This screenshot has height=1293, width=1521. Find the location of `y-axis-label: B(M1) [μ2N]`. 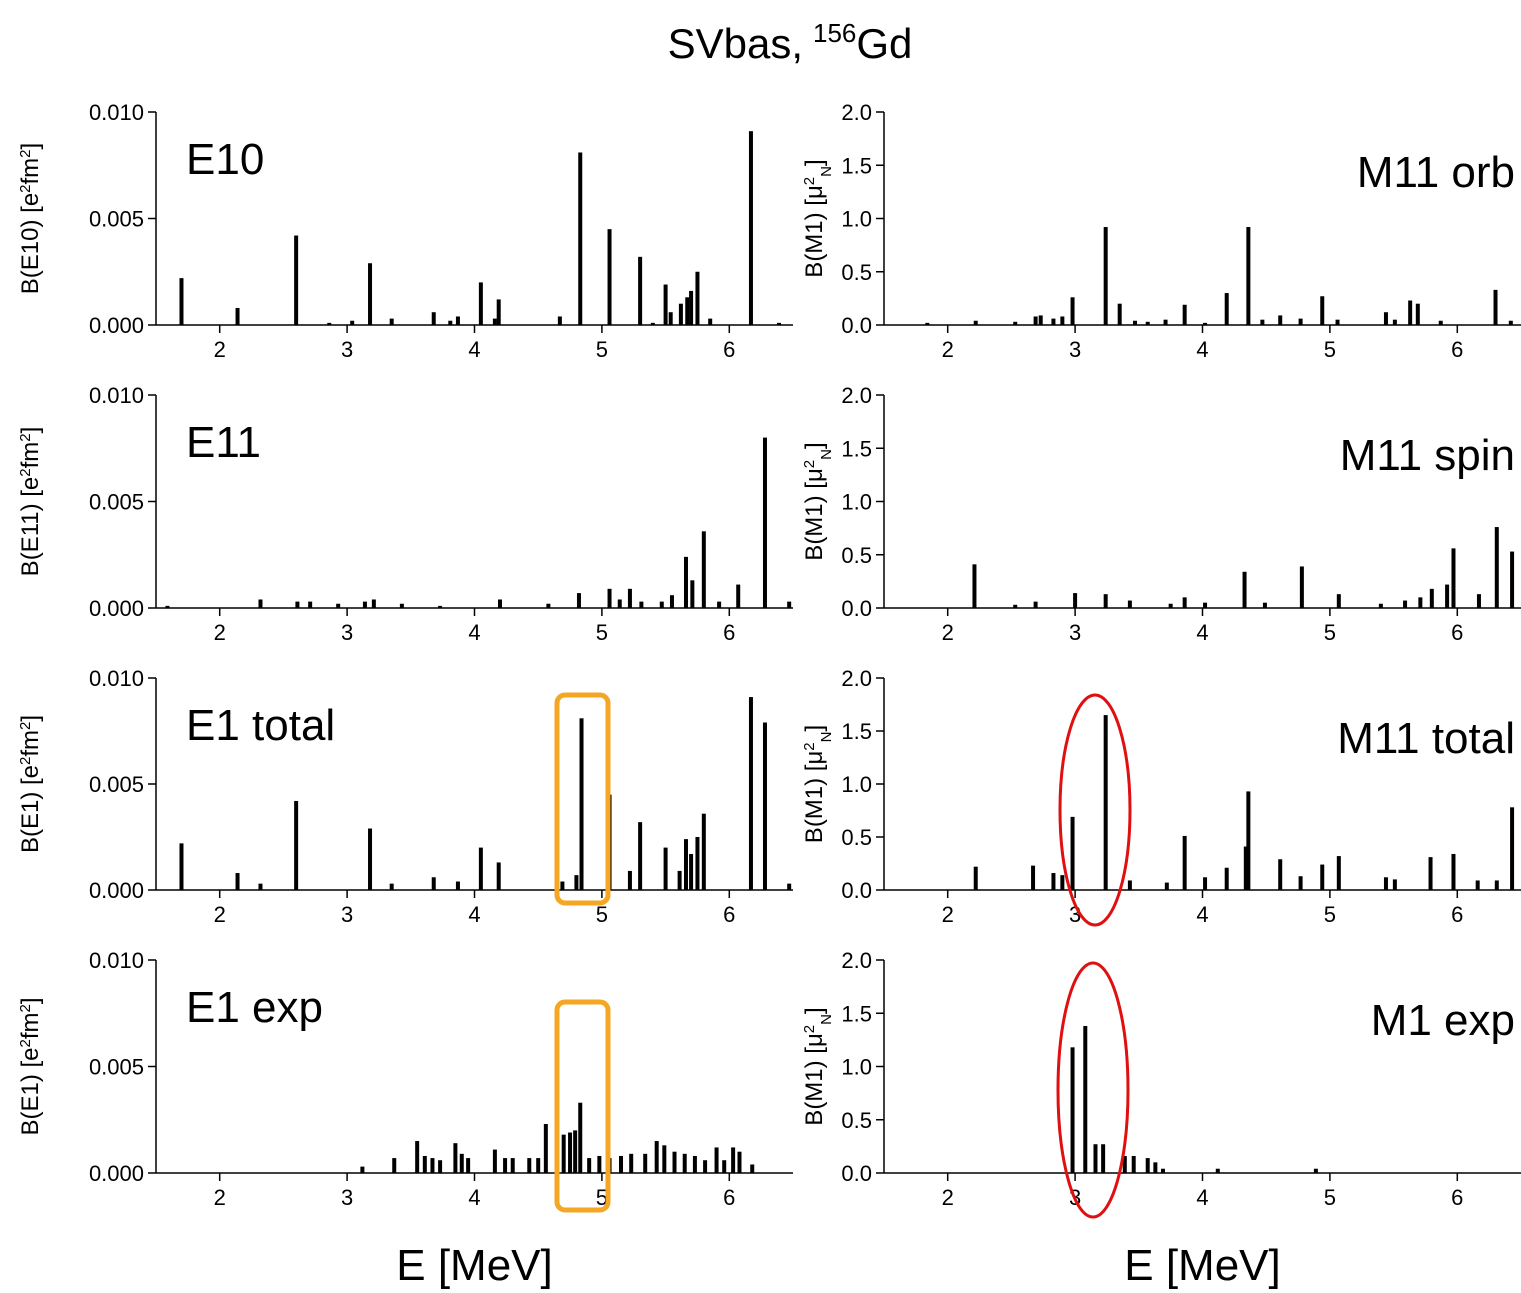

y-axis-label: B(M1) [μ2N] is located at coordinates (818, 1066).